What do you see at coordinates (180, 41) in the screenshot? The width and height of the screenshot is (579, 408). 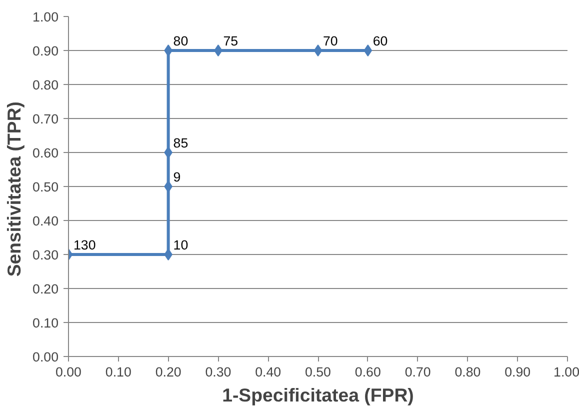 I see `annotation: 80` at bounding box center [180, 41].